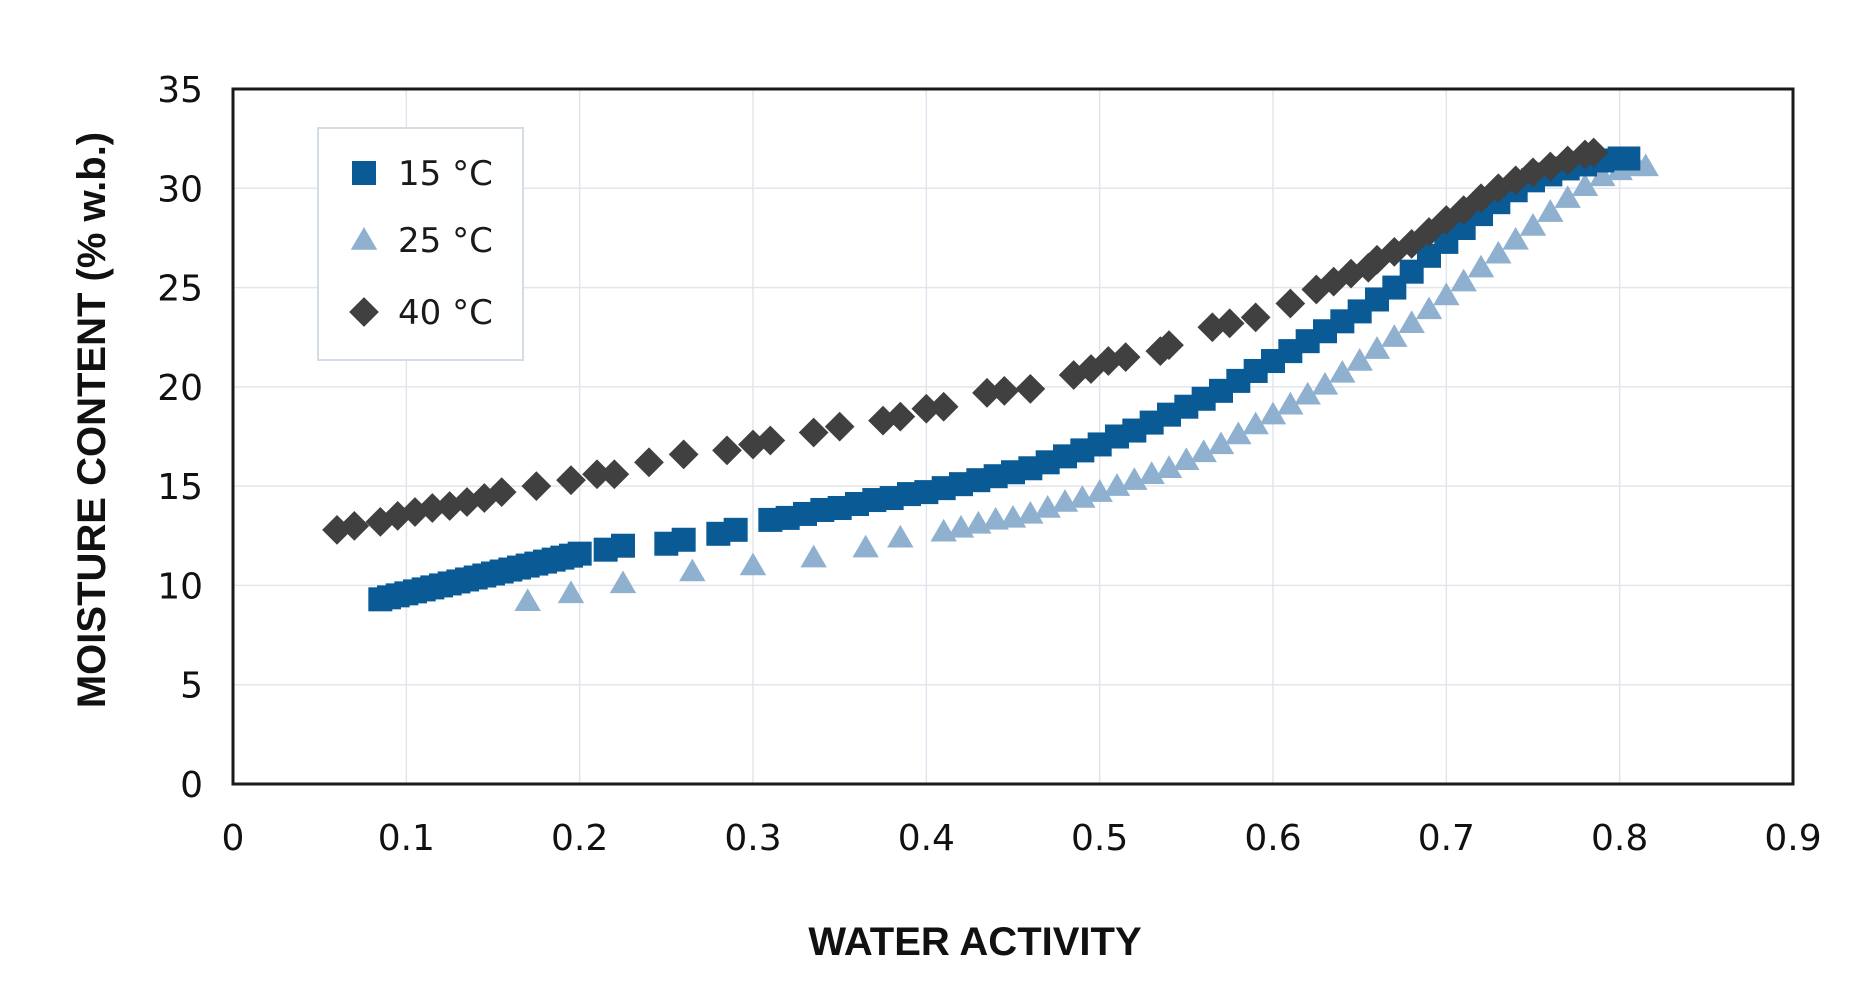 This screenshot has width=1872, height=1002. What do you see at coordinates (364, 238) in the screenshot?
I see `legend-marker-triangle` at bounding box center [364, 238].